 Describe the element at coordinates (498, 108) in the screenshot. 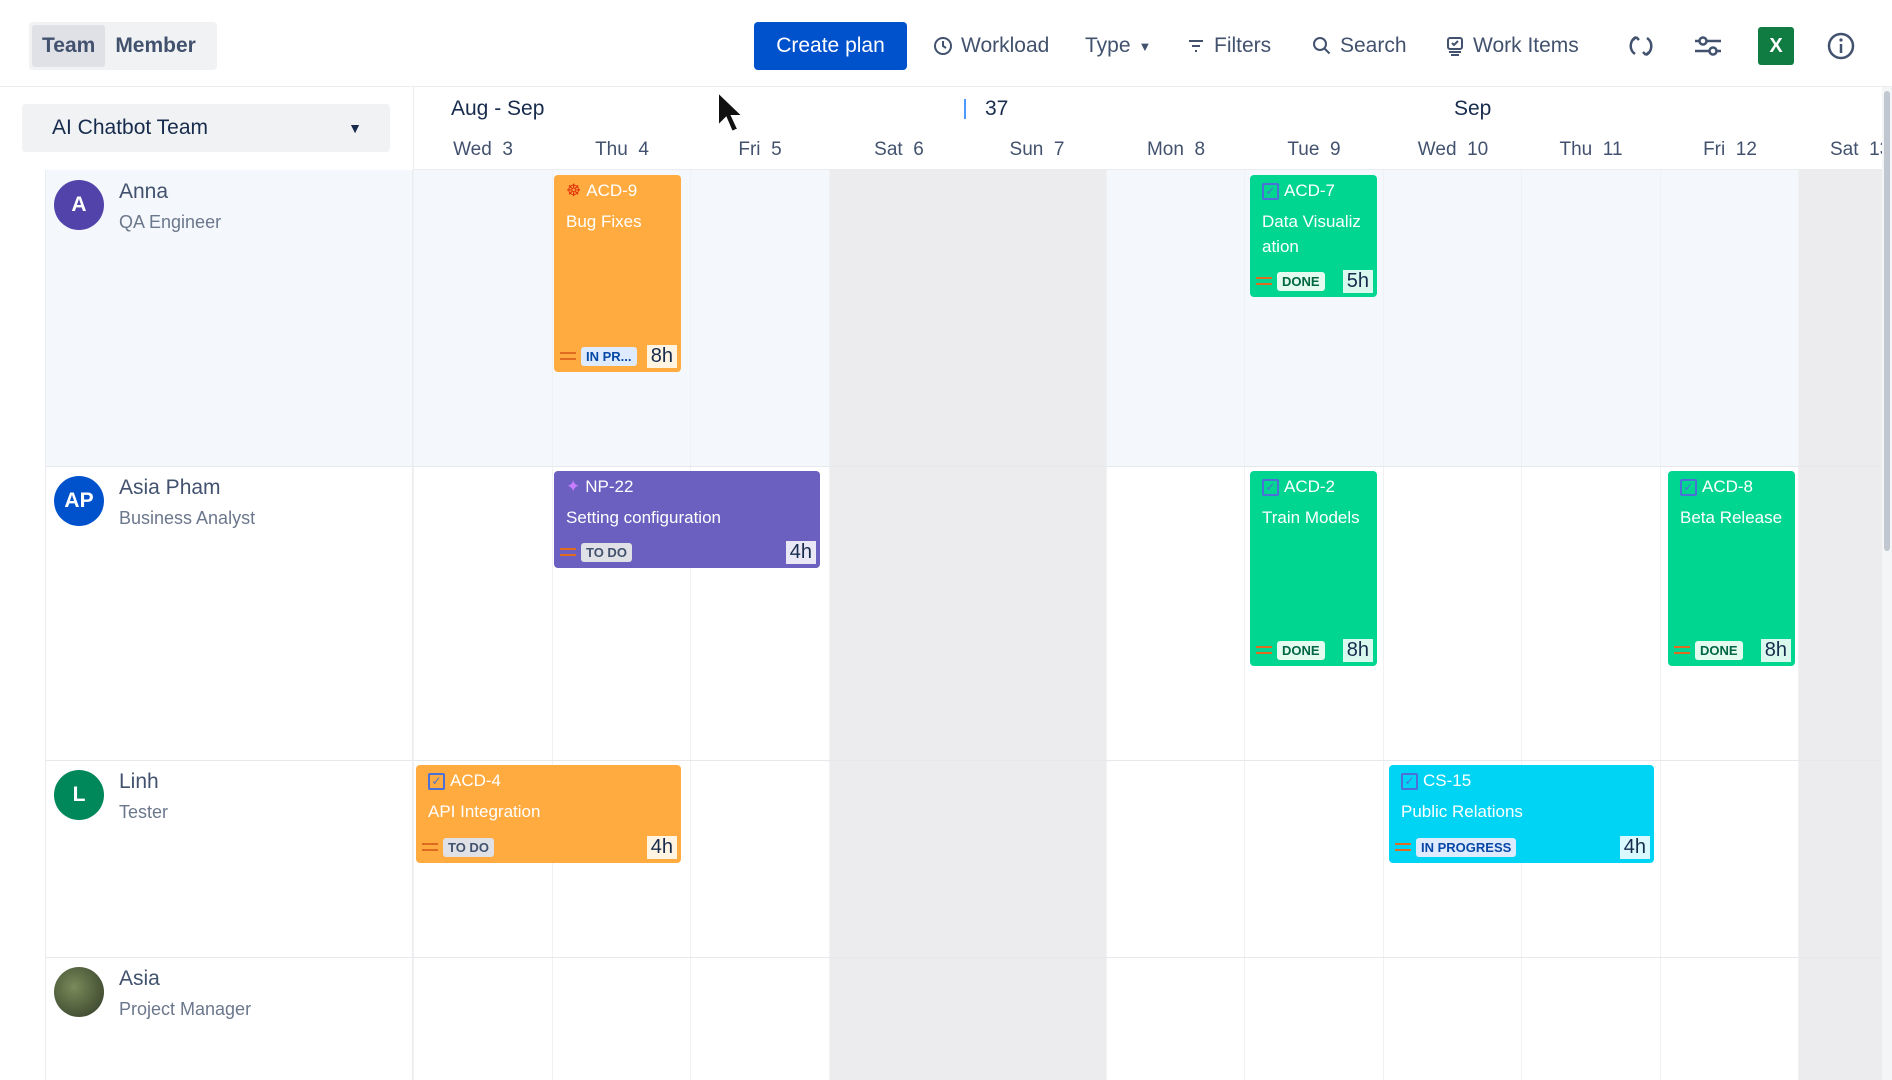

I see `month-label: Aug - Sep` at that location.